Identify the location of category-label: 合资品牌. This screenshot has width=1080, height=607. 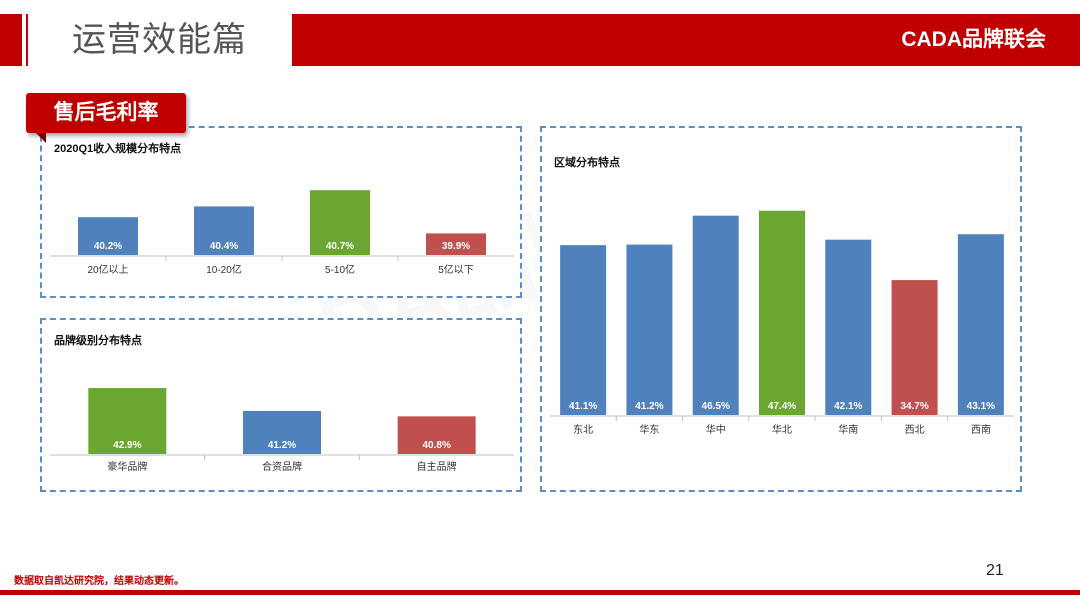
(282, 466).